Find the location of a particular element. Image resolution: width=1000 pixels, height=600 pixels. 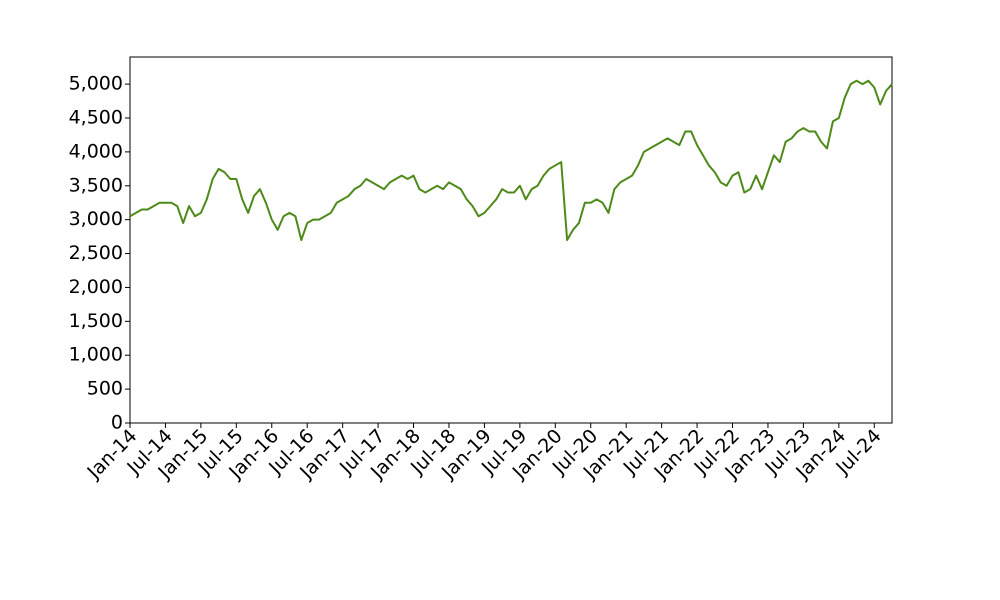

y-tick-label: 4,500 is located at coordinates (96, 118).